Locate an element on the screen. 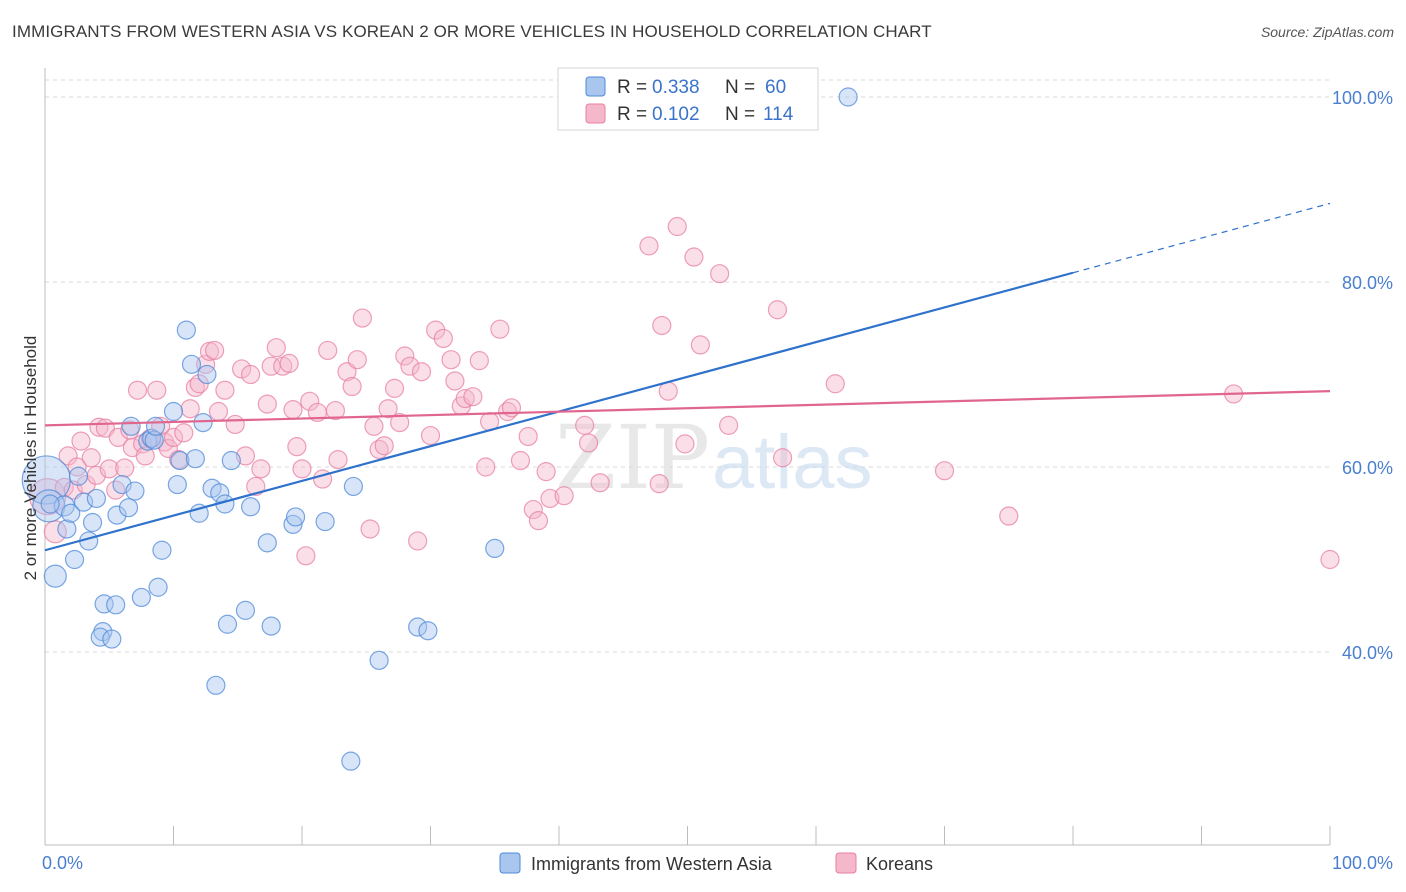 The width and height of the screenshot is (1406, 892). legend-pink-r-label: R = is located at coordinates (632, 114).